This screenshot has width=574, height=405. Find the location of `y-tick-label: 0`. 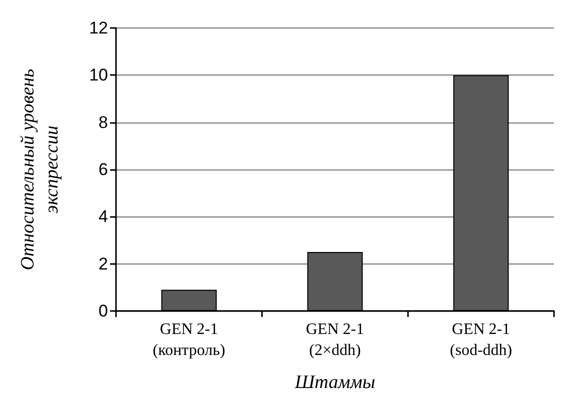

y-tick-label: 0 is located at coordinates (103, 311).